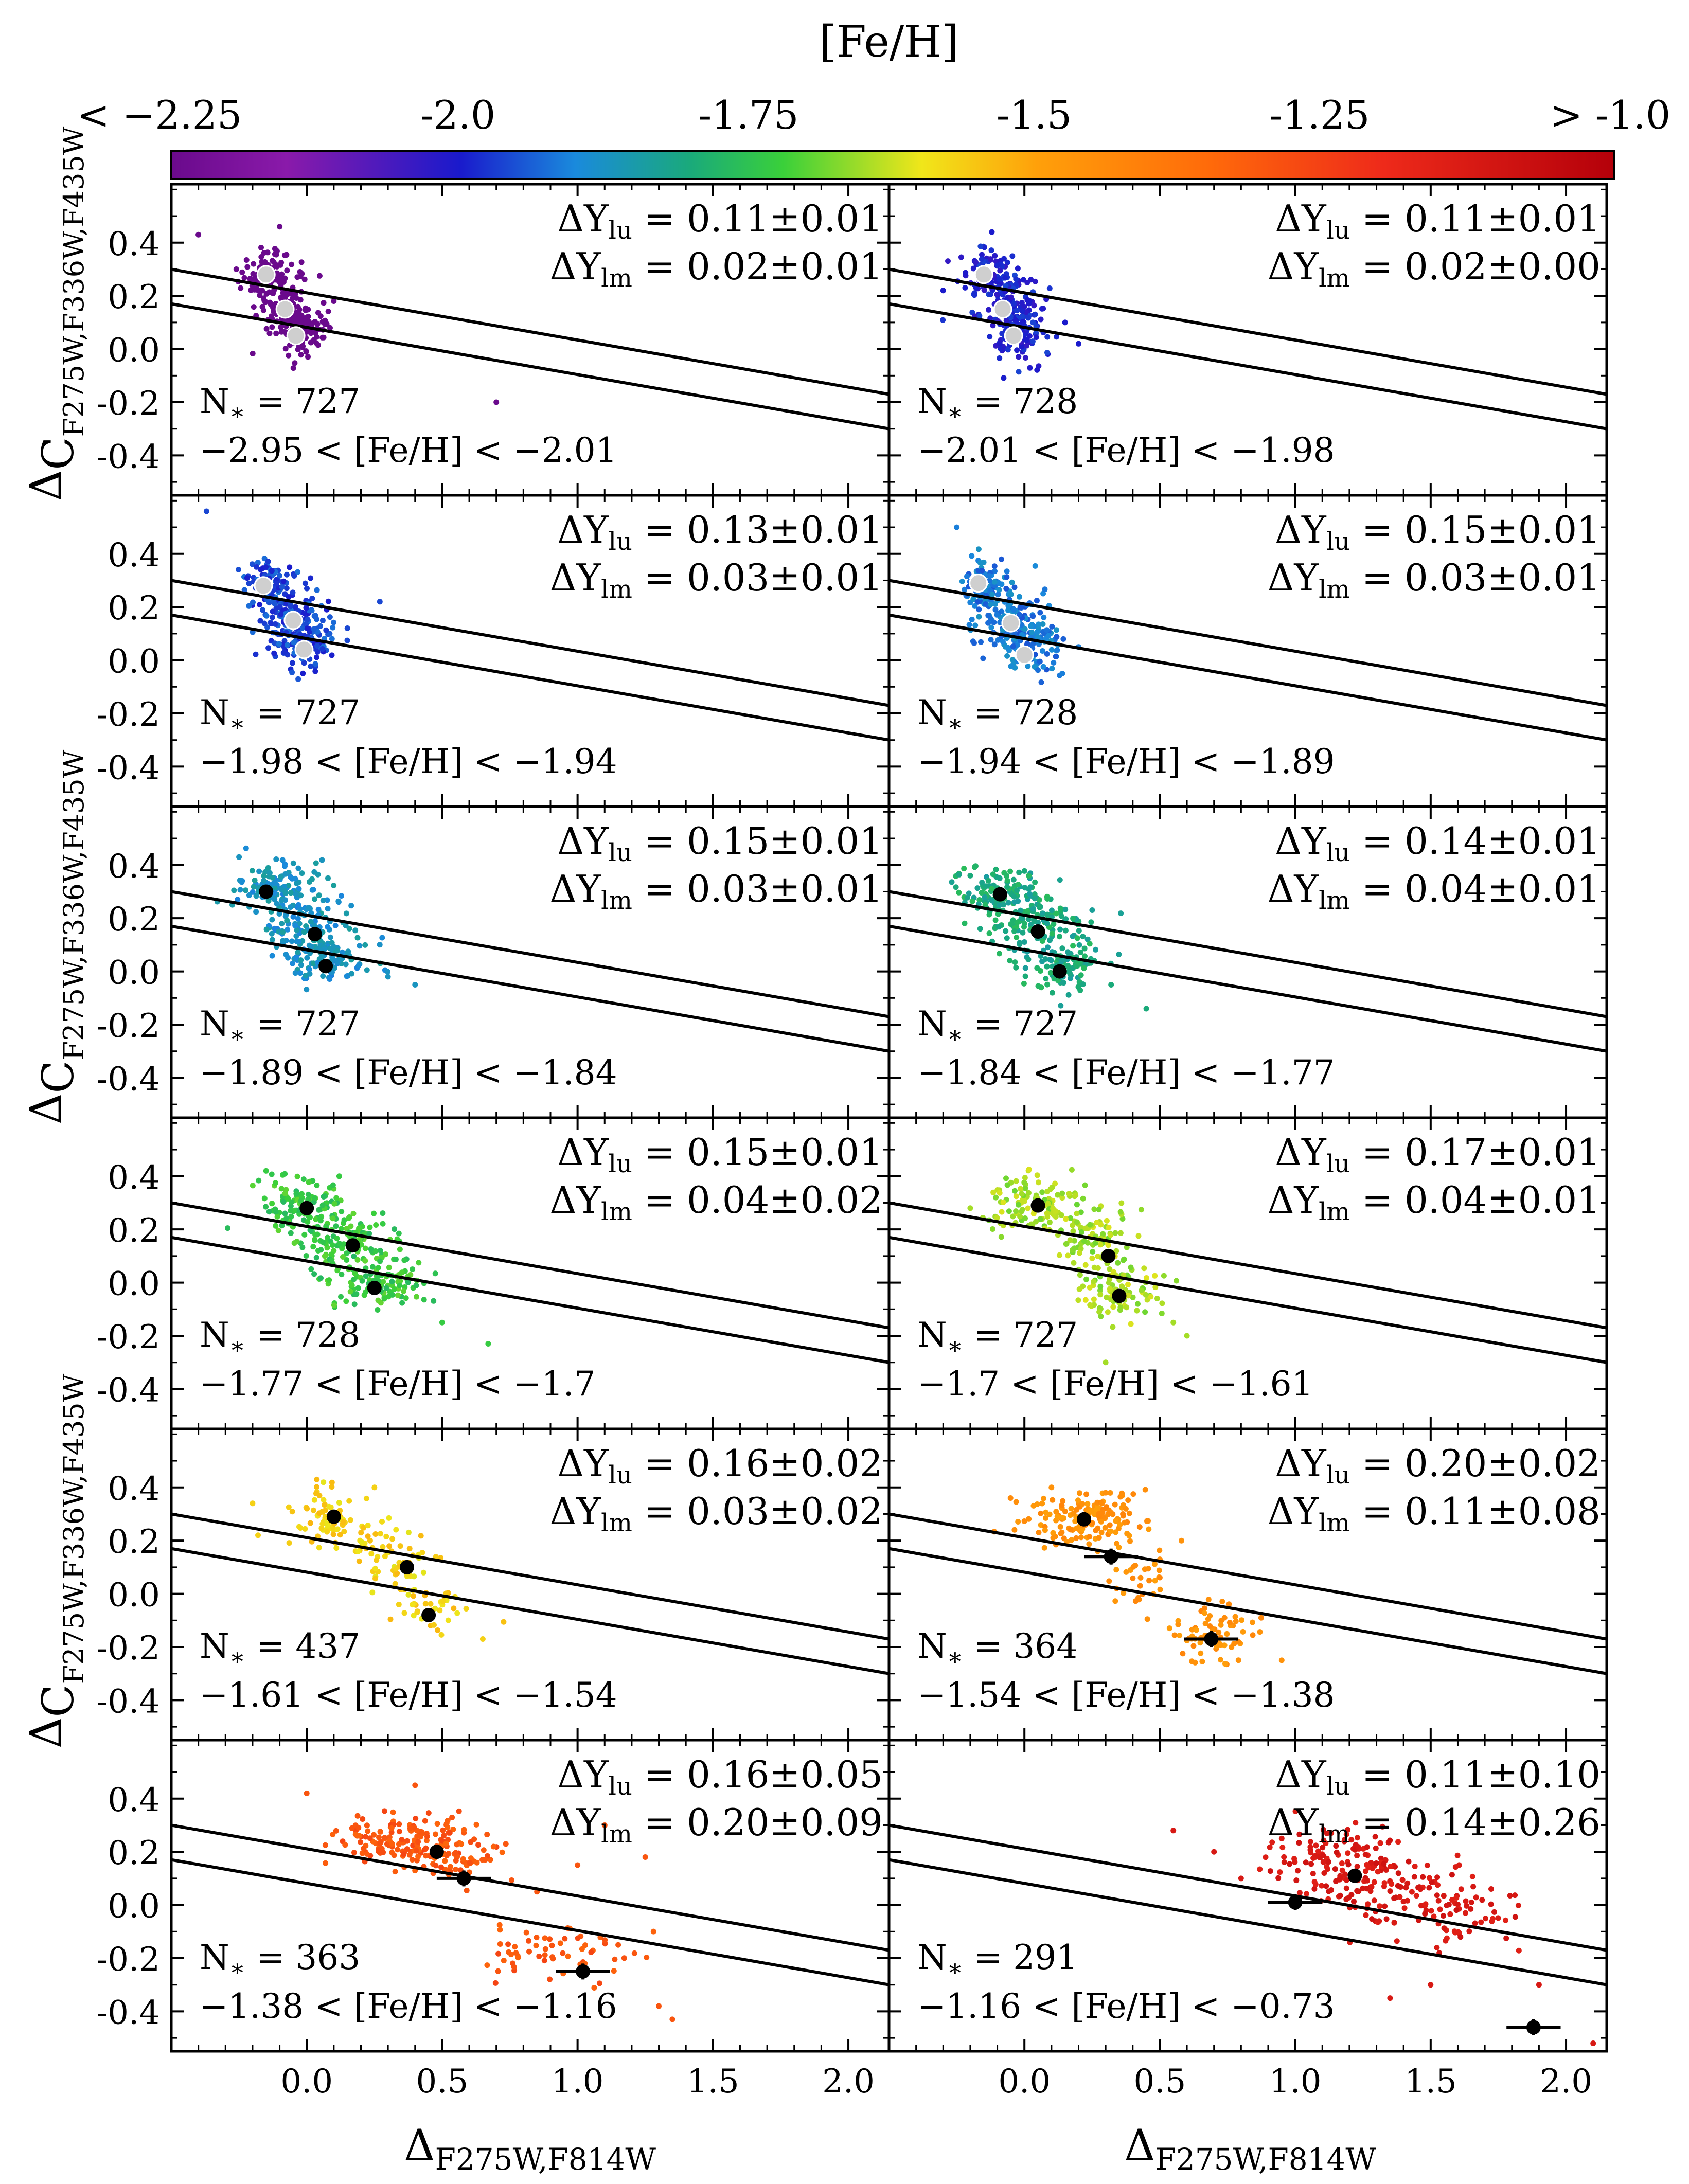 The image size is (1689, 2184). I want to click on delta-y-lu: ΔYlu = 0.11±0.01, so click(1438, 221).